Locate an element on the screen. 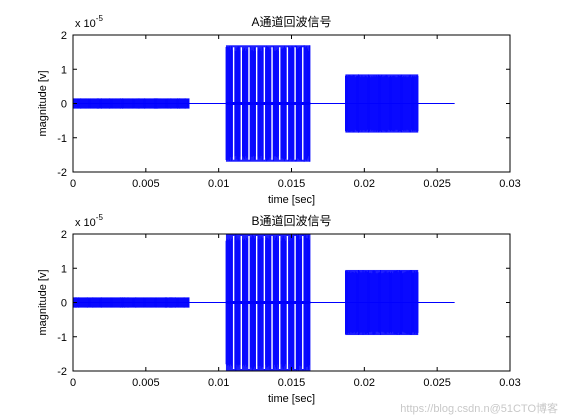  chart-title: A通道回波信号 is located at coordinates (291, 22).